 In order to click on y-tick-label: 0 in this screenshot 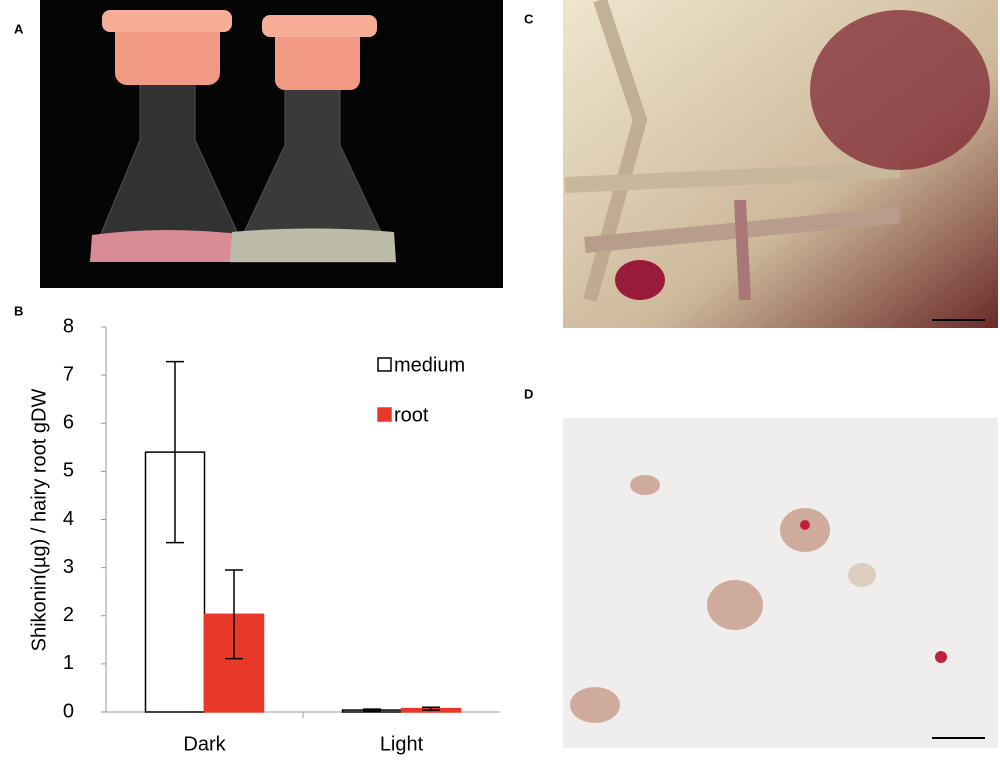, I will do `click(68, 711)`.